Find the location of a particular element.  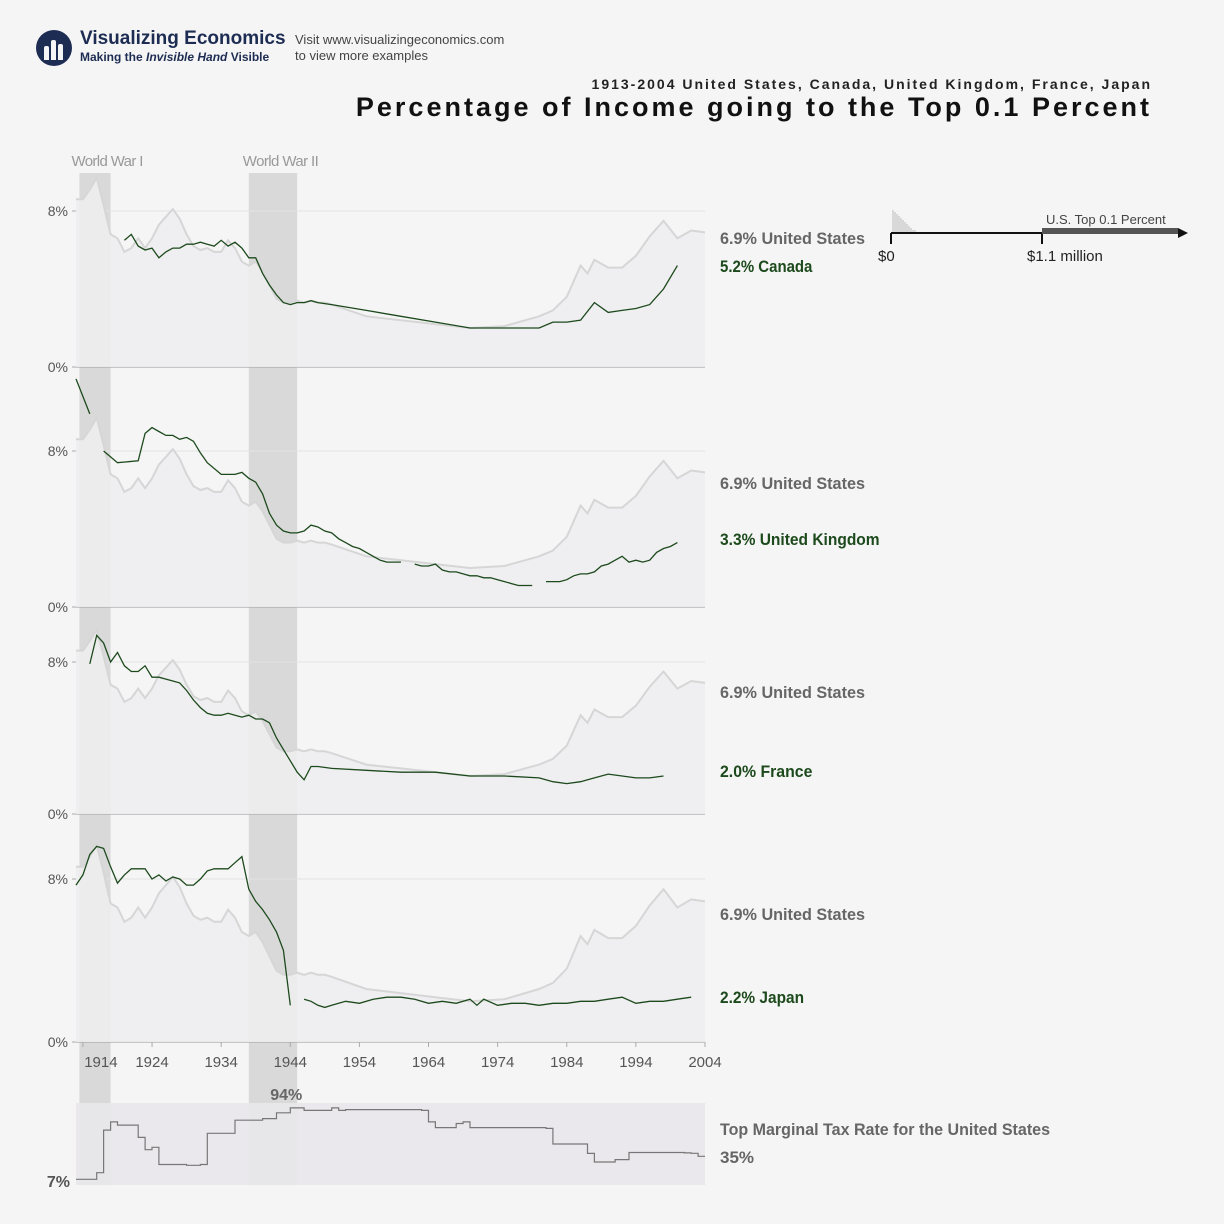

tax-background is located at coordinates (390, 1144).